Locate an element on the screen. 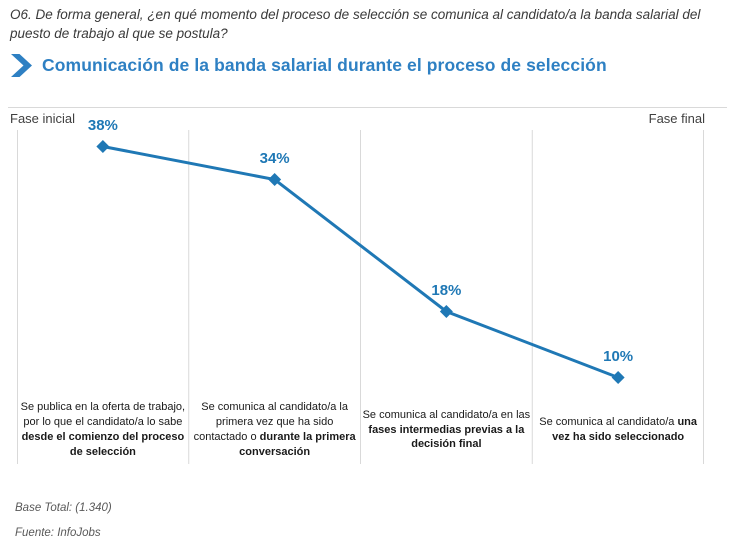 The height and width of the screenshot is (548, 735). chart-top-border is located at coordinates (367, 107).